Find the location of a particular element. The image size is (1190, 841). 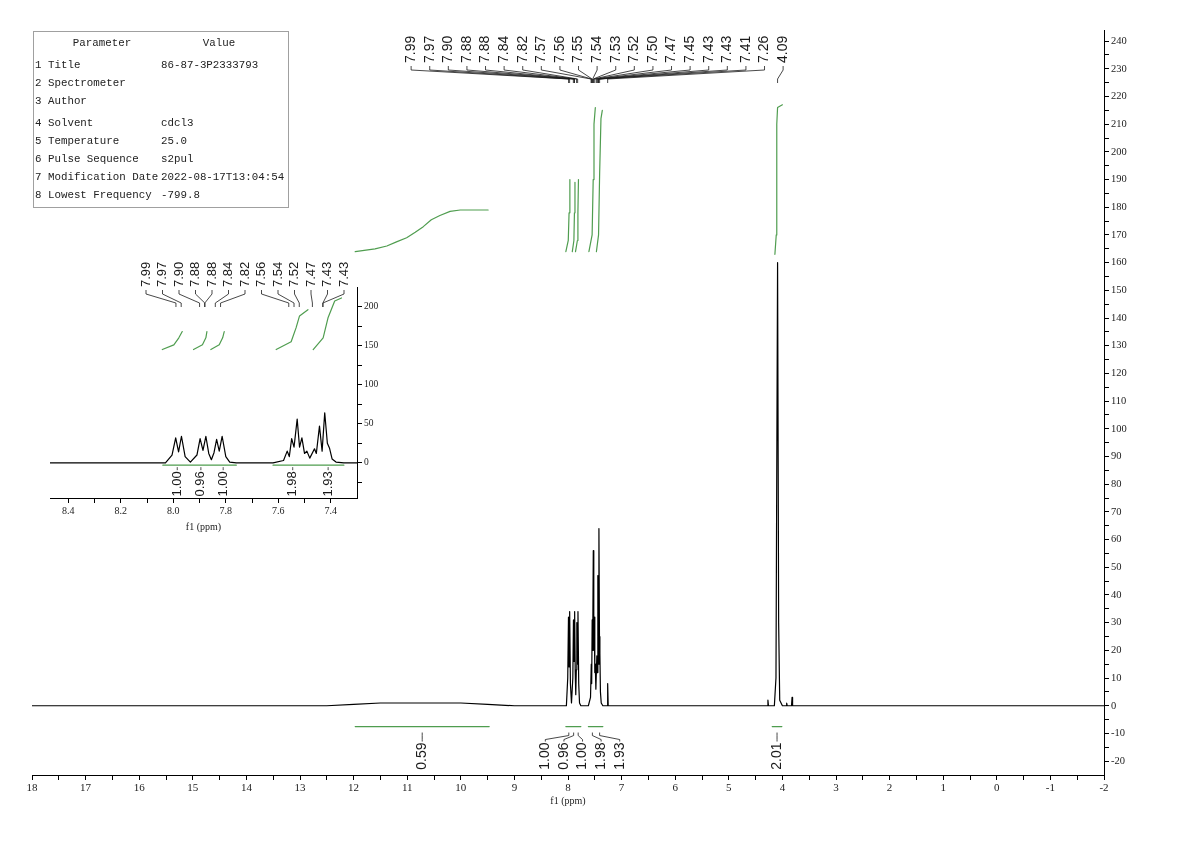

annotation: 0.59 is located at coordinates (421, 756).